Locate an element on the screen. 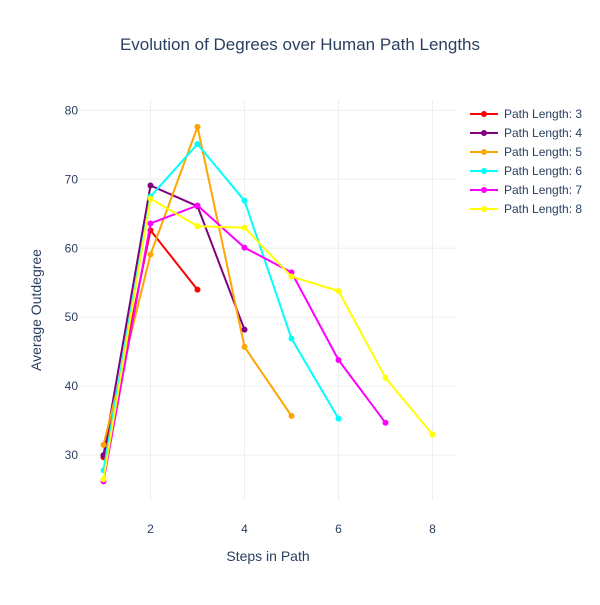 This screenshot has width=600, height=605. legend-item: Path Length: 6 is located at coordinates (526, 171).